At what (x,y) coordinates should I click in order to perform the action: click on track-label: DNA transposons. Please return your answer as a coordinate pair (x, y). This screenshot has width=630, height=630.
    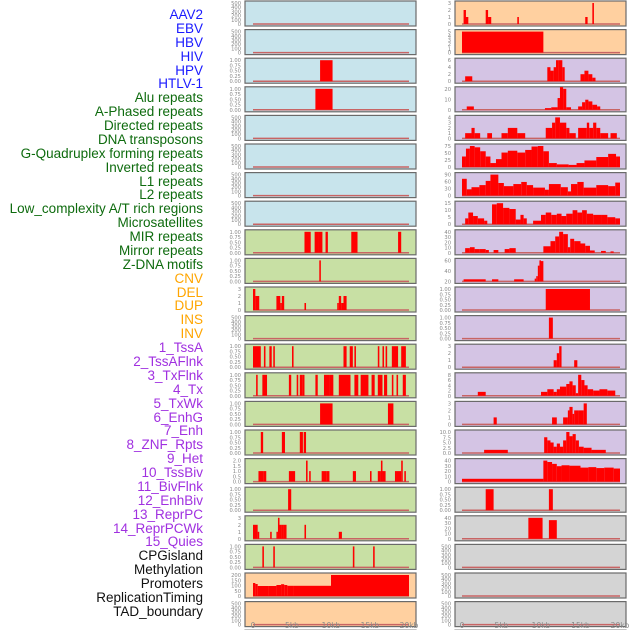
    Looking at the image, I should click on (150, 139).